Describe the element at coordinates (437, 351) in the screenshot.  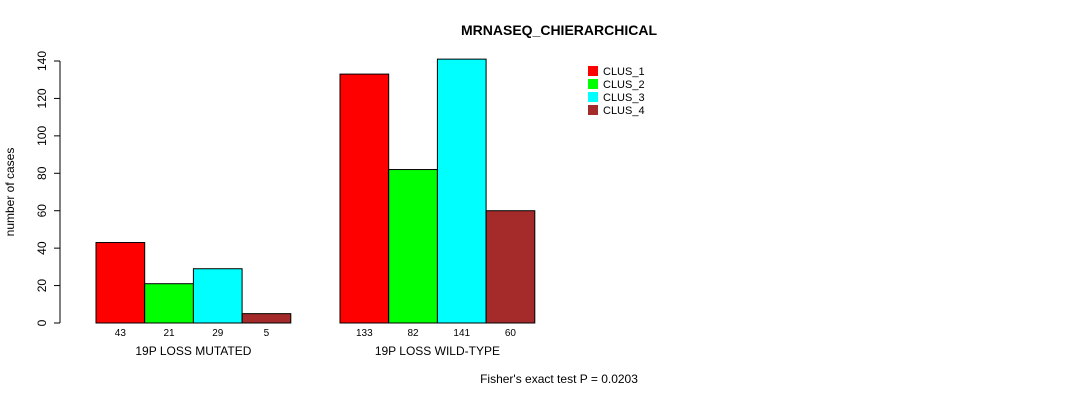
I see `x-category-label: 19P LOSS WILD-TYPE` at that location.